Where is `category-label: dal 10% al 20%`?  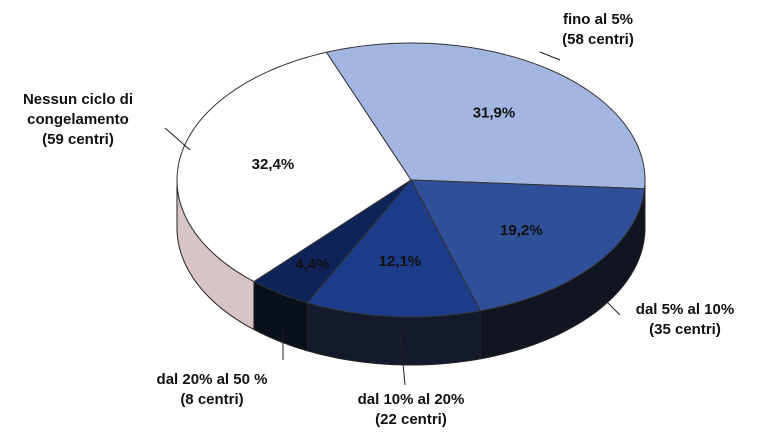 category-label: dal 10% al 20% is located at coordinates (411, 399).